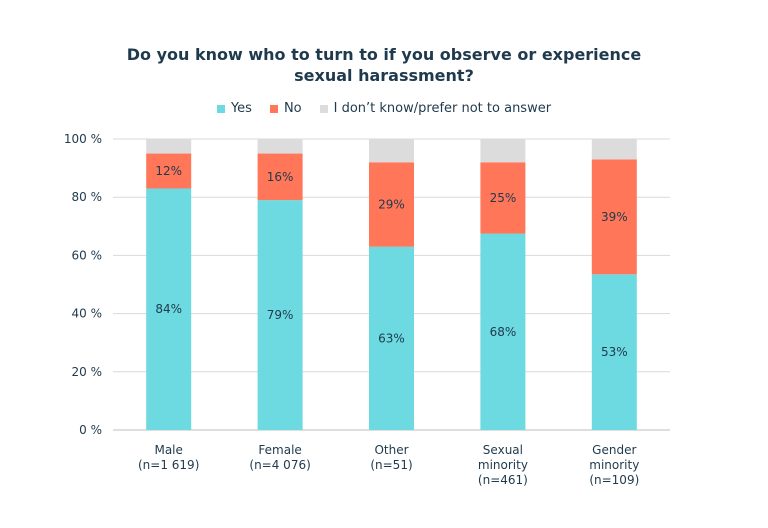 The width and height of the screenshot is (768, 528). Describe the element at coordinates (273, 108) in the screenshot. I see `legend-swatch-no` at that location.